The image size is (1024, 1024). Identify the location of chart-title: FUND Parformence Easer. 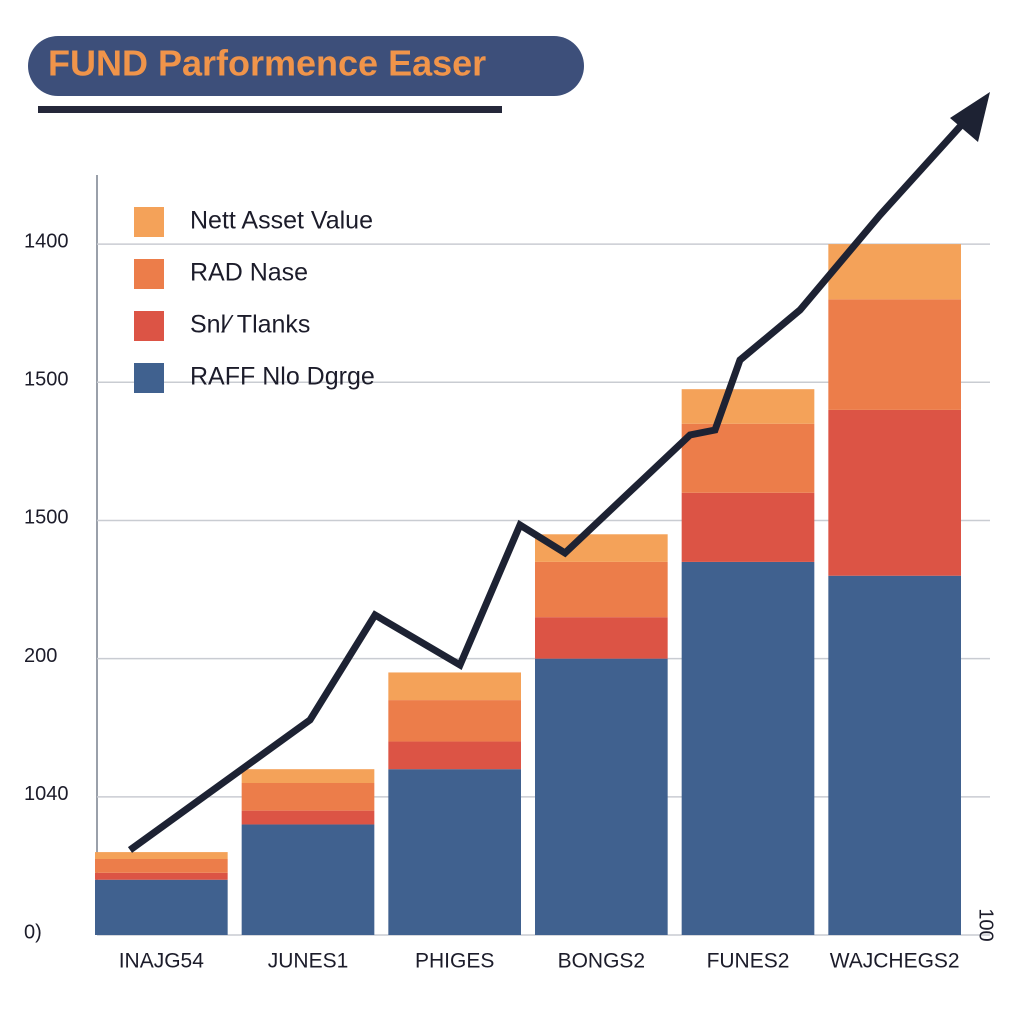
(267, 63).